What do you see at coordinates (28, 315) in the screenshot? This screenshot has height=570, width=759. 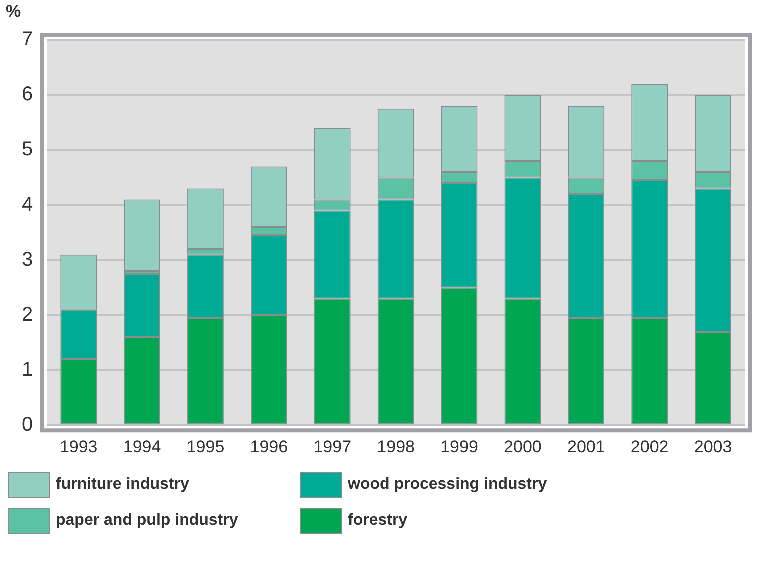 I see `y-tick-label: 2` at bounding box center [28, 315].